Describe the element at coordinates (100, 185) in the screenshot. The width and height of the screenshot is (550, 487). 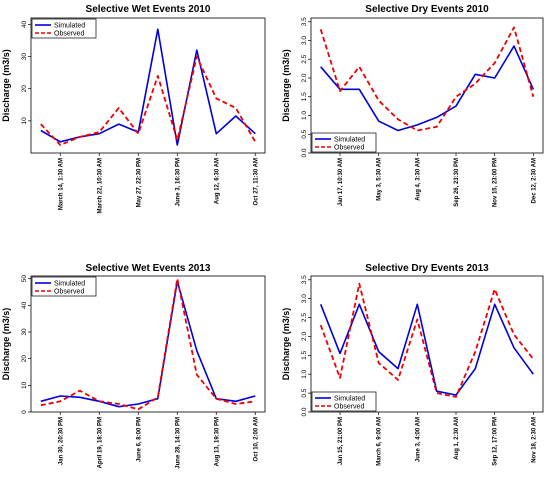
I see `x-tick-label: March 22, 10:30 AM` at that location.